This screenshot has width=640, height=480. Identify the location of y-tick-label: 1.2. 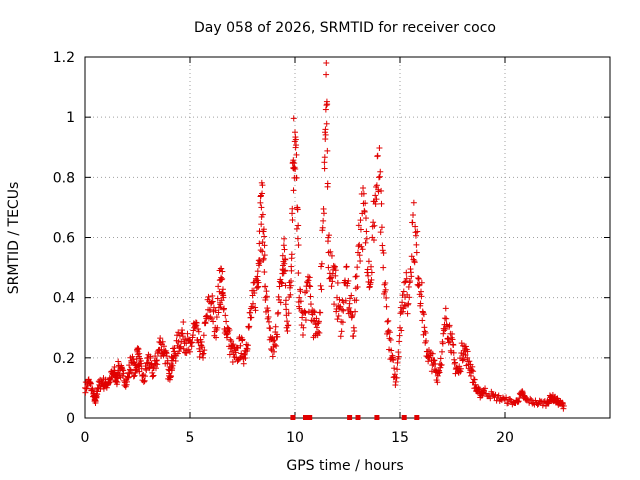
(64, 58).